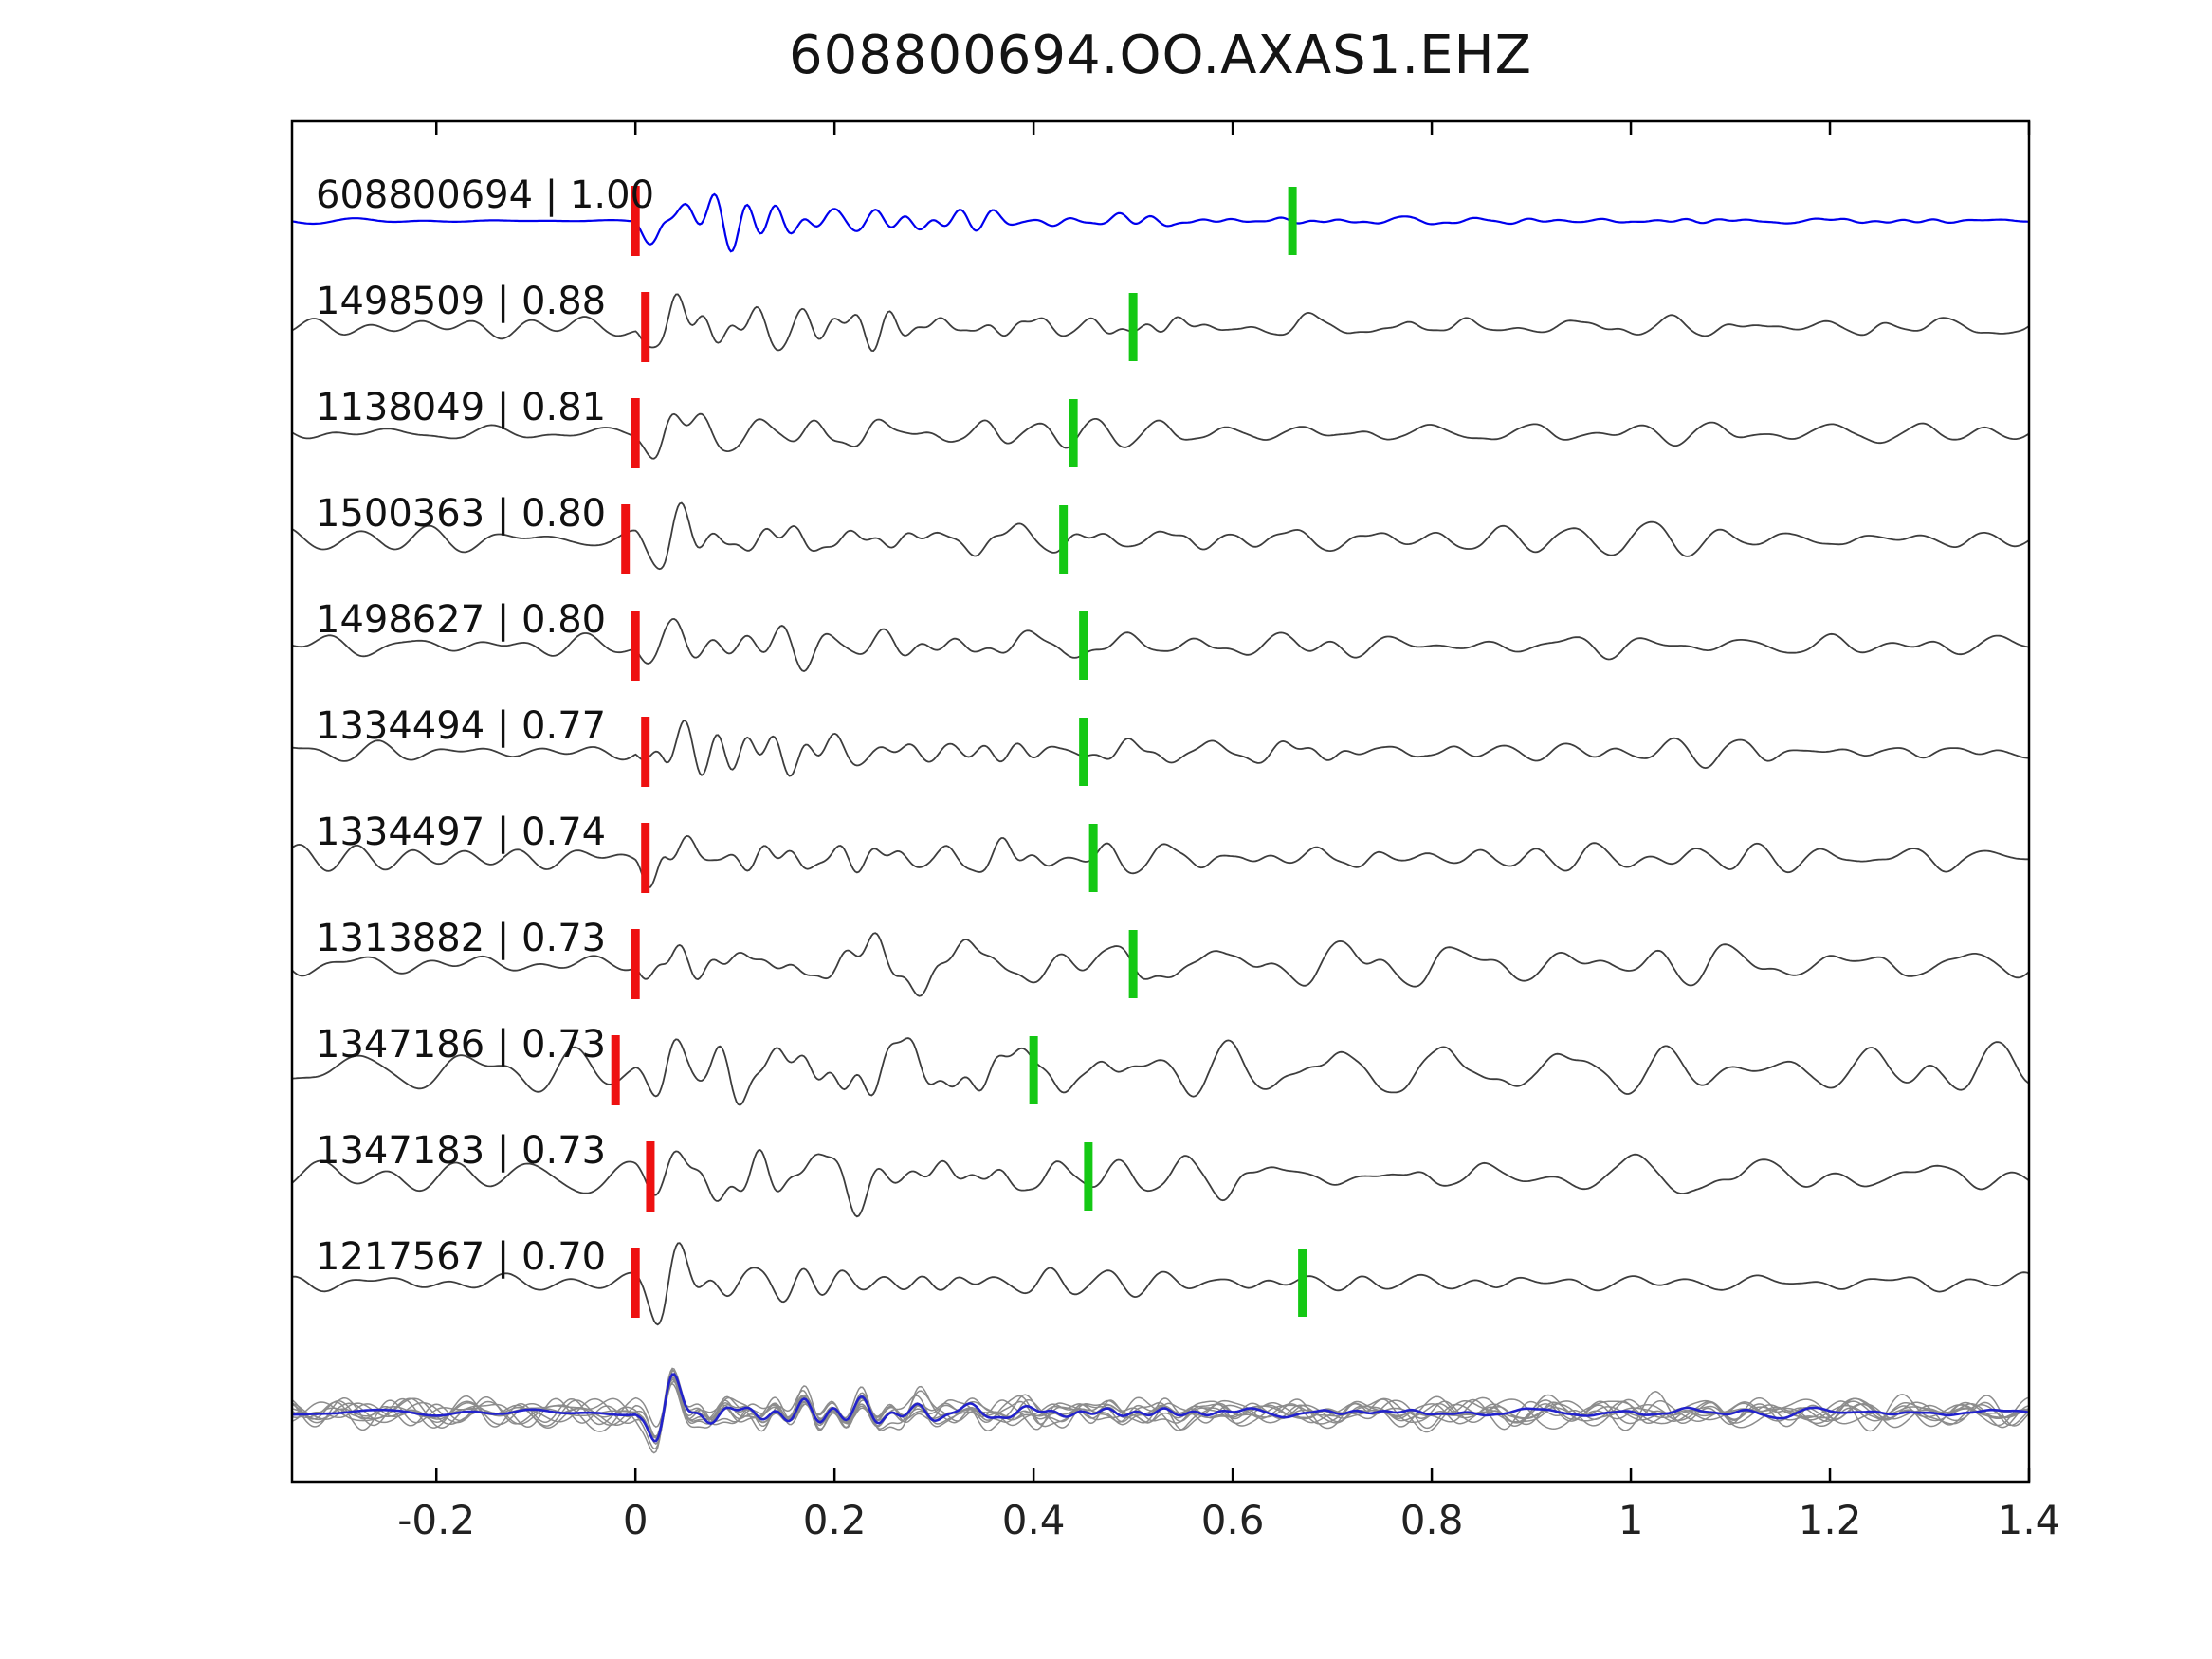 The width and height of the screenshot is (2212, 1659). I want to click on trace-label-1347186: 1347186 | 0.73, so click(461, 1044).